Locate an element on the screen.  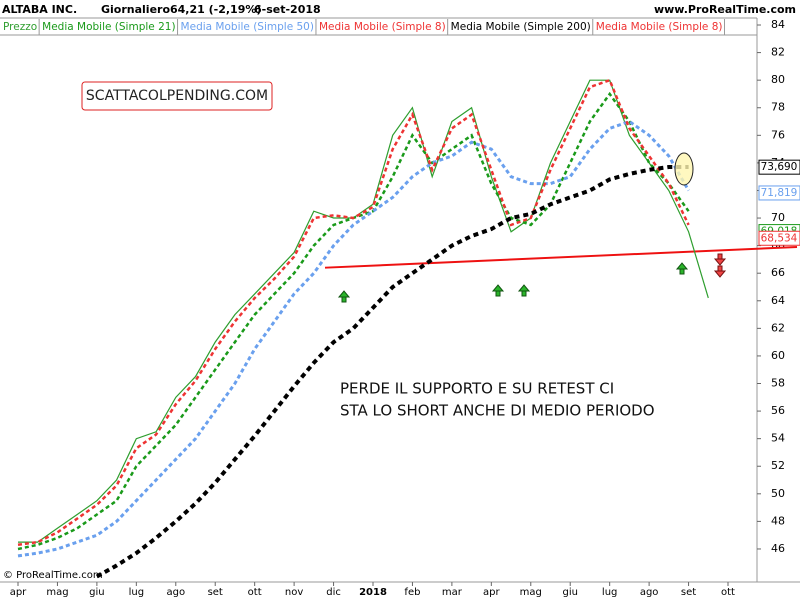
support-line is located at coordinates (561, 257).